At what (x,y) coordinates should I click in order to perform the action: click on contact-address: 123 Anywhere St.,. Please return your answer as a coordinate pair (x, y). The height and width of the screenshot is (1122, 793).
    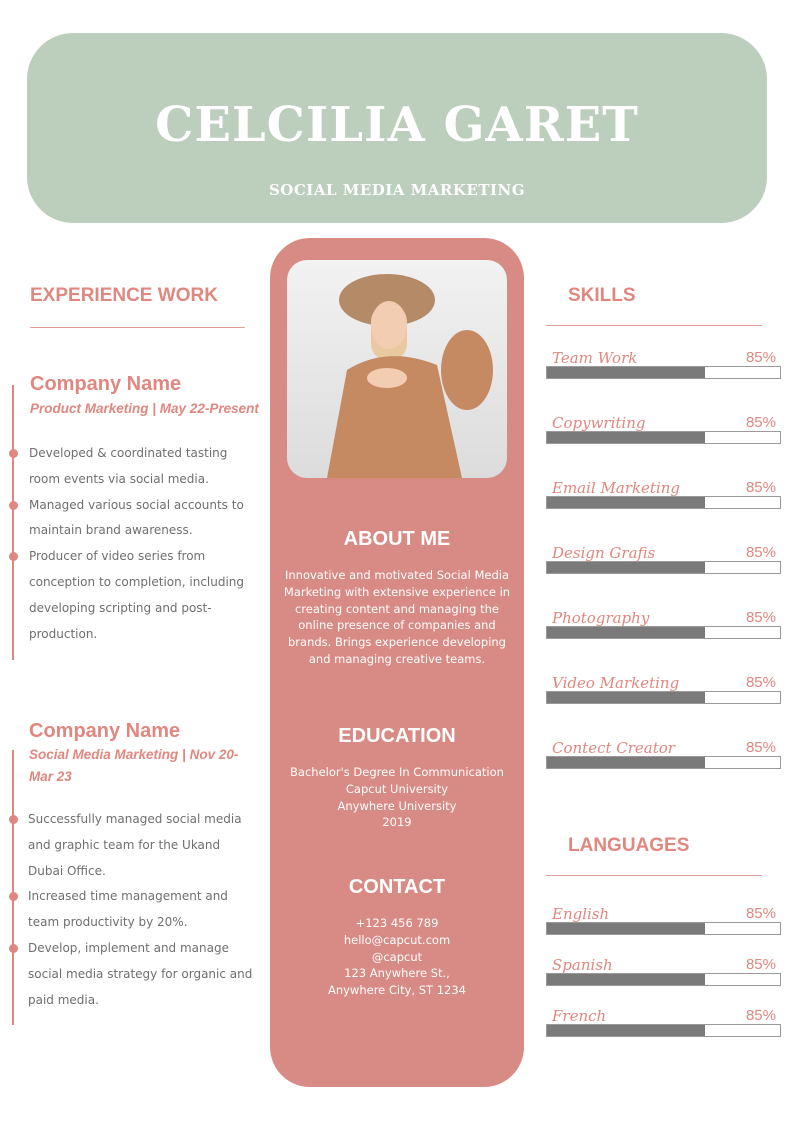
    Looking at the image, I should click on (397, 973).